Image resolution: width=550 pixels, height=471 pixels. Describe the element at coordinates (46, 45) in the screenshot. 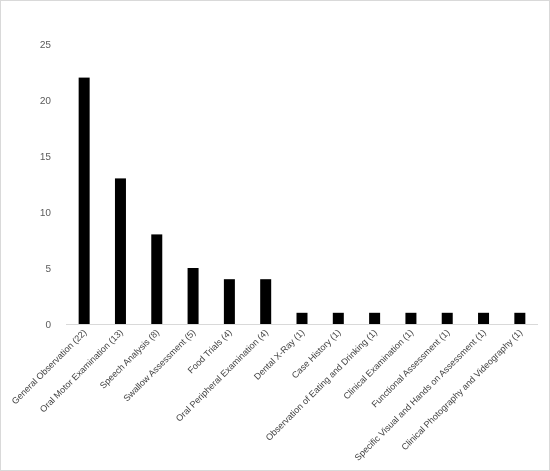

I see `y-tick-label: 25` at that location.